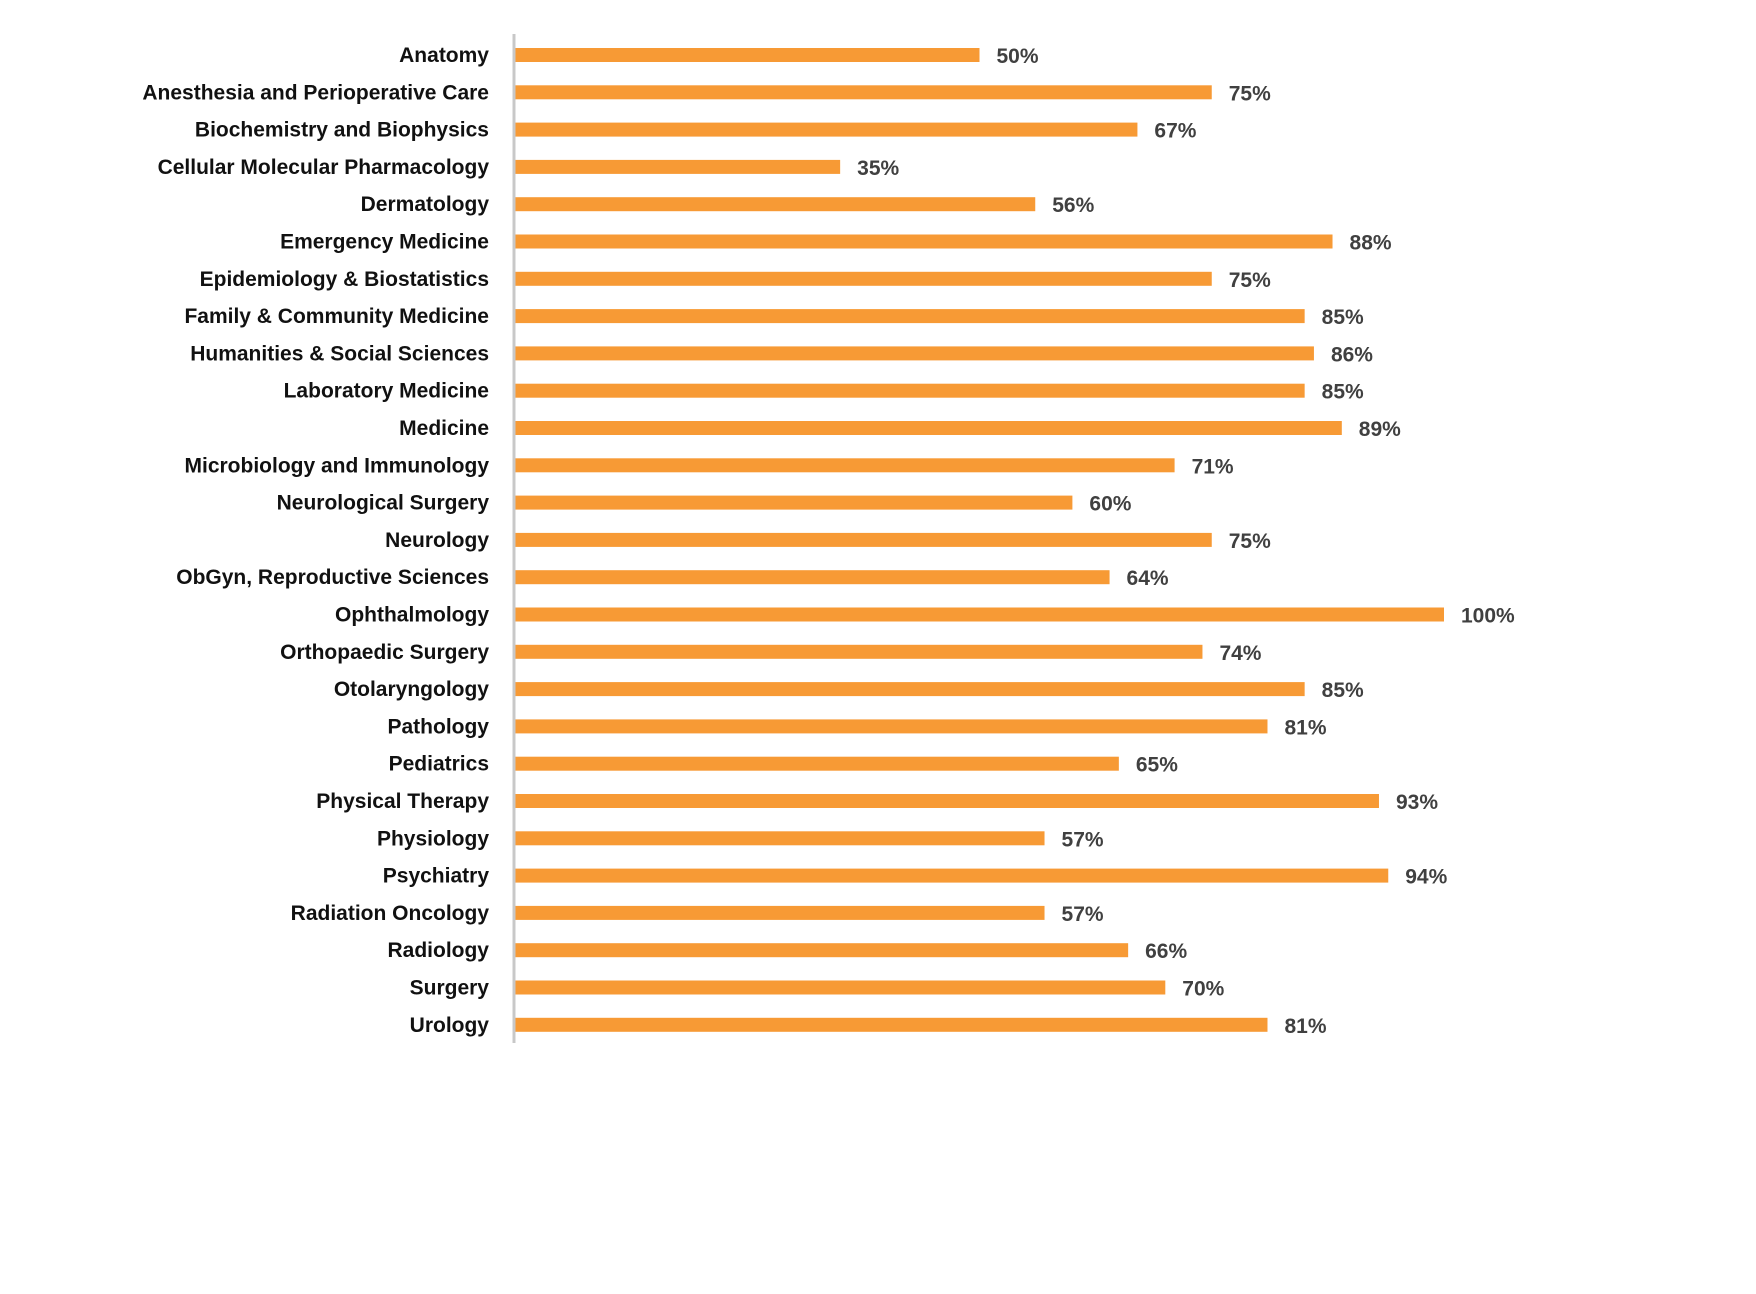 This screenshot has width=1756, height=1294. I want to click on category-label: Biochemistry and Biophysics, so click(342, 130).